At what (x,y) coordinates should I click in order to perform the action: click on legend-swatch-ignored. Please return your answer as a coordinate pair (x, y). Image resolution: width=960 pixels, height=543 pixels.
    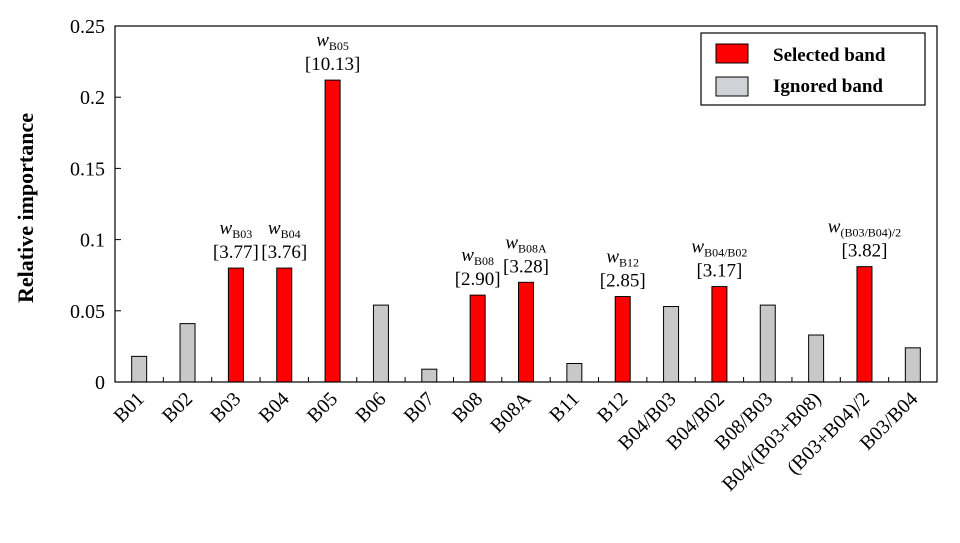
    Looking at the image, I should click on (732, 86).